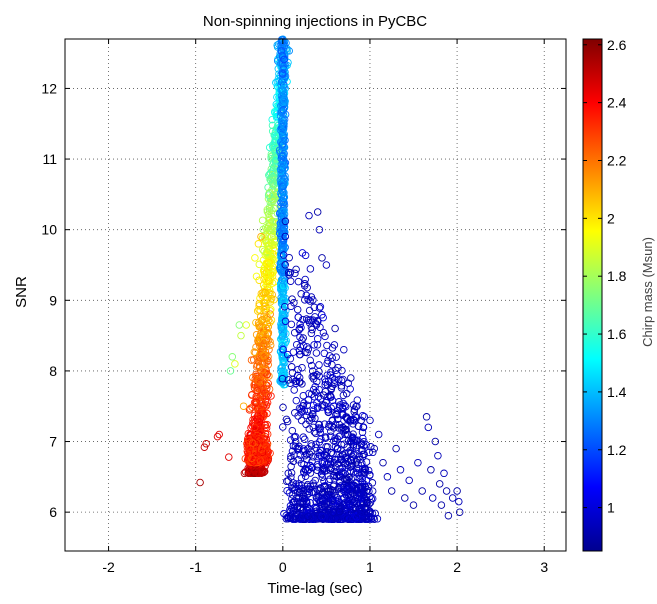  I want to click on colorbar-tick-label: 1.4, so click(617, 392).